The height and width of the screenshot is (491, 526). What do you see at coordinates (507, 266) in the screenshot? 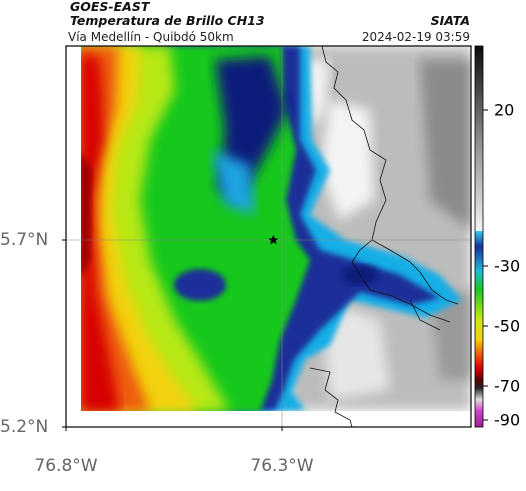
I see `colorbar-tick-label: -30` at bounding box center [507, 266].